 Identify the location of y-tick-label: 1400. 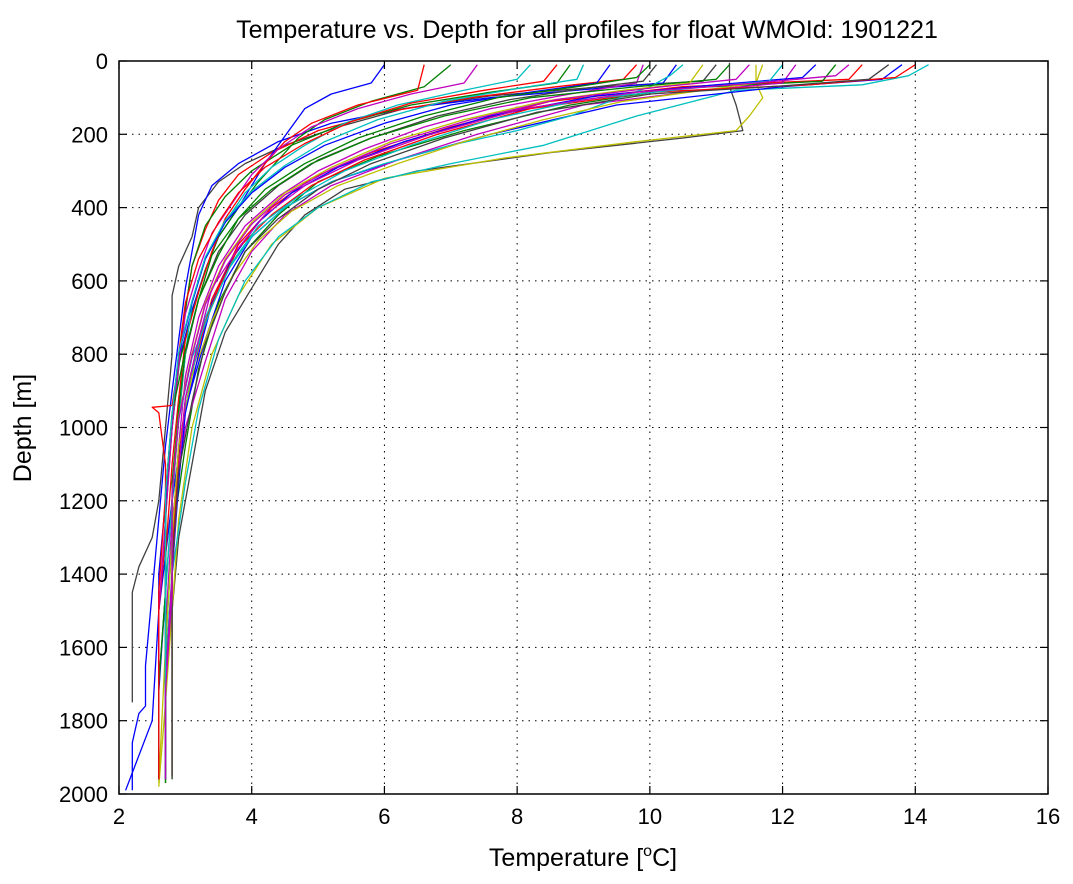
(83, 574).